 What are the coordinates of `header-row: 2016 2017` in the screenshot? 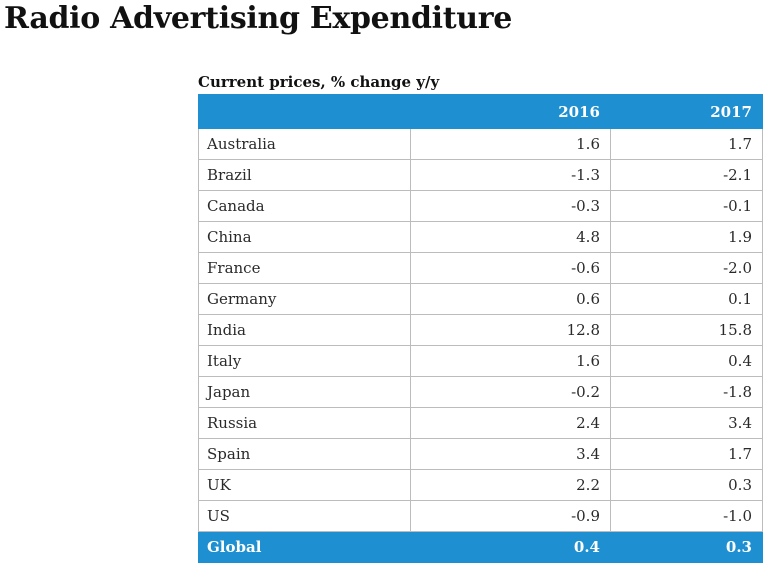 It's located at (480, 111).